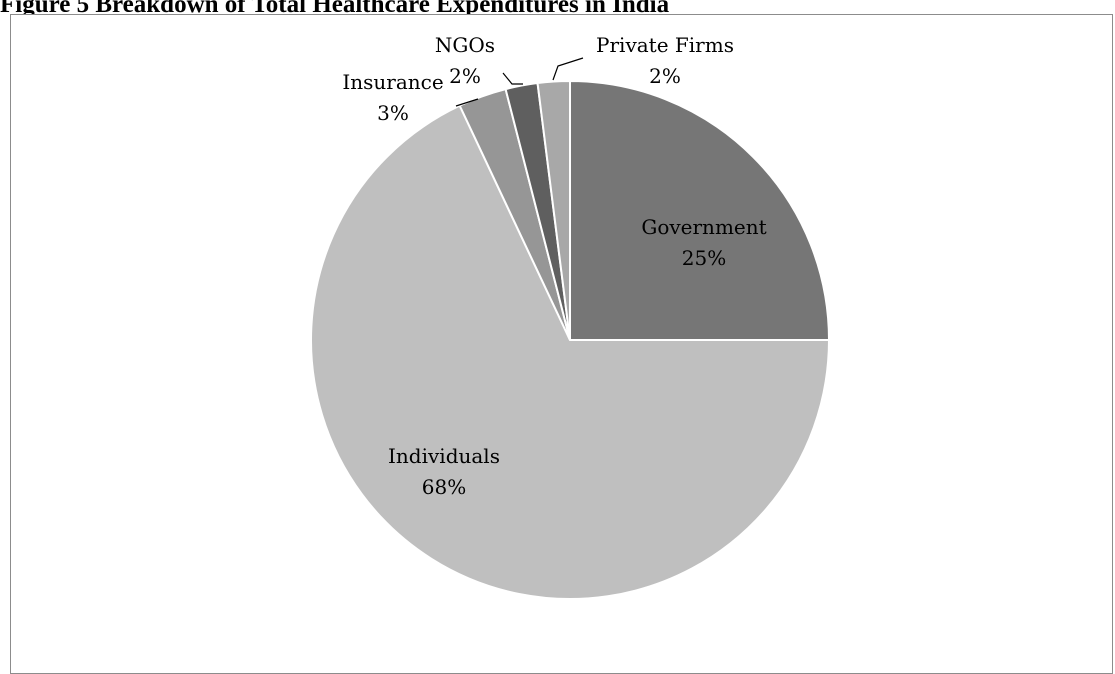  Describe the element at coordinates (568, 69) in the screenshot. I see `leader-line-private-firms` at that location.